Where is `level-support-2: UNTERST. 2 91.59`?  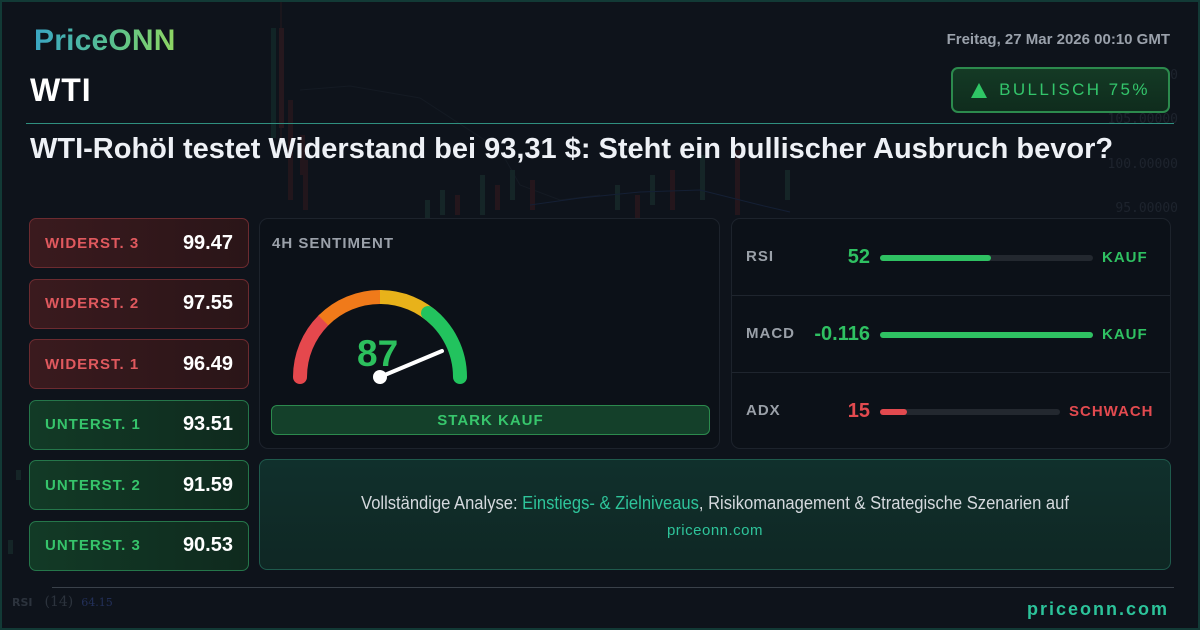
level-support-2: UNTERST. 2 91.59 is located at coordinates (139, 485).